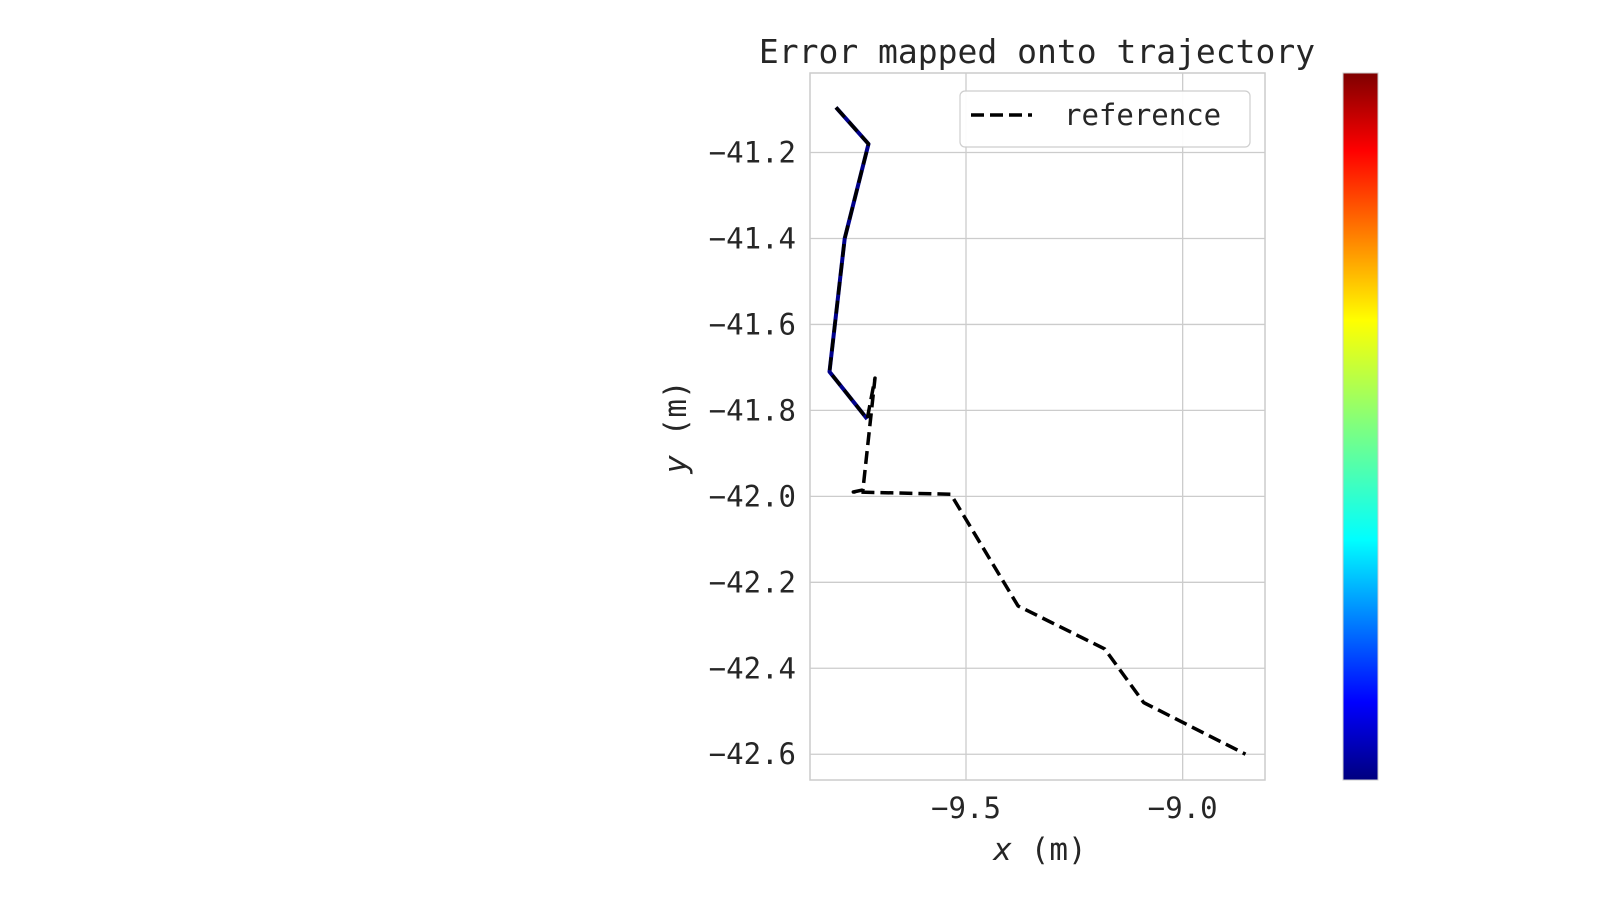  Describe the element at coordinates (752, 754) in the screenshot. I see `y-tick-label: −42.6` at that location.